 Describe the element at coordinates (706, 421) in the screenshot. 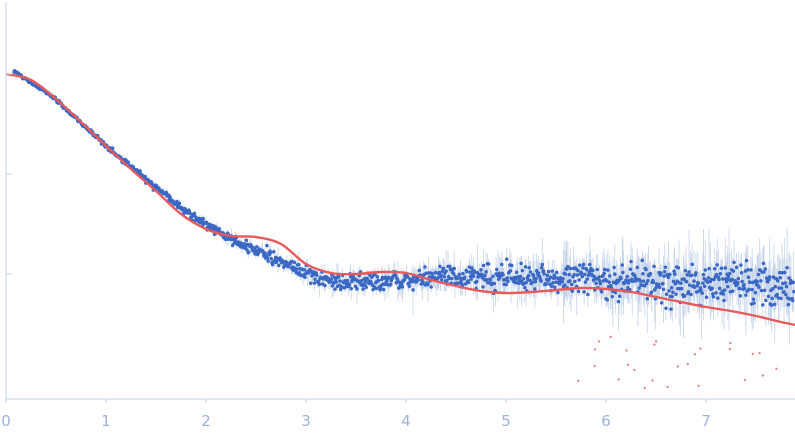

I see `x-tick-label: 7` at that location.